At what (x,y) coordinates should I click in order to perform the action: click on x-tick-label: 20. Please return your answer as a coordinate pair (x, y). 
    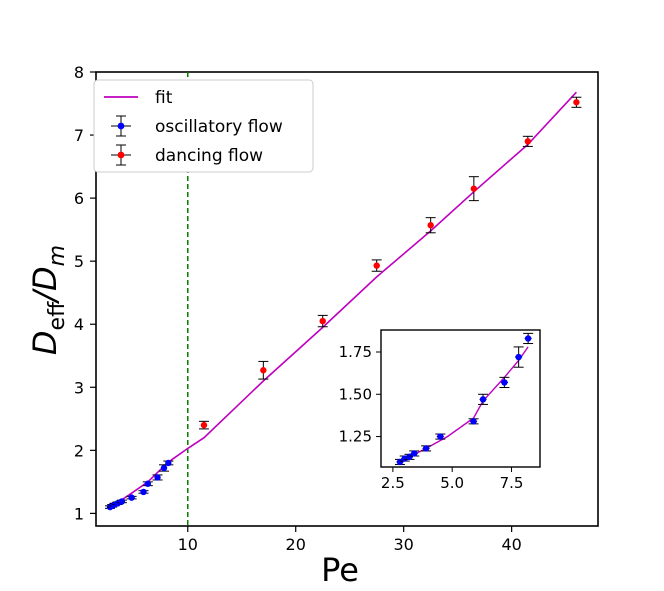
    Looking at the image, I should click on (296, 544).